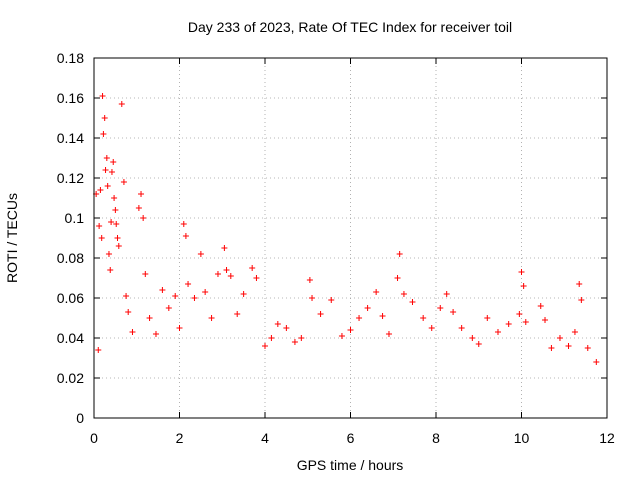 Image resolution: width=640 pixels, height=480 pixels. Describe the element at coordinates (94, 438) in the screenshot. I see `x-tick-label: 0` at that location.